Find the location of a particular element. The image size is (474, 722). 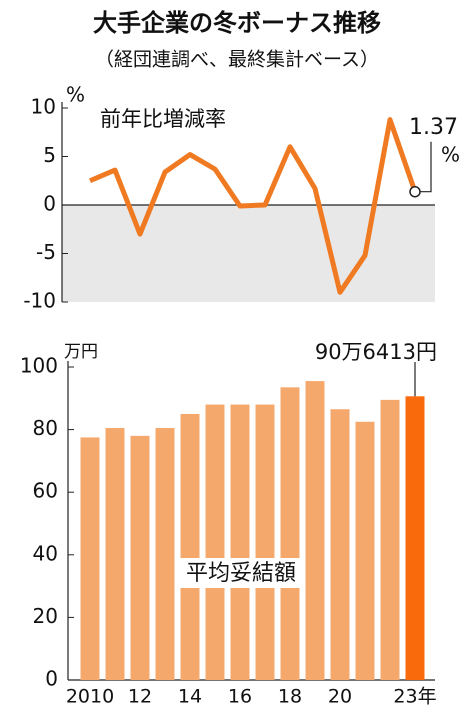

x-tick-label: 12 is located at coordinates (140, 697).